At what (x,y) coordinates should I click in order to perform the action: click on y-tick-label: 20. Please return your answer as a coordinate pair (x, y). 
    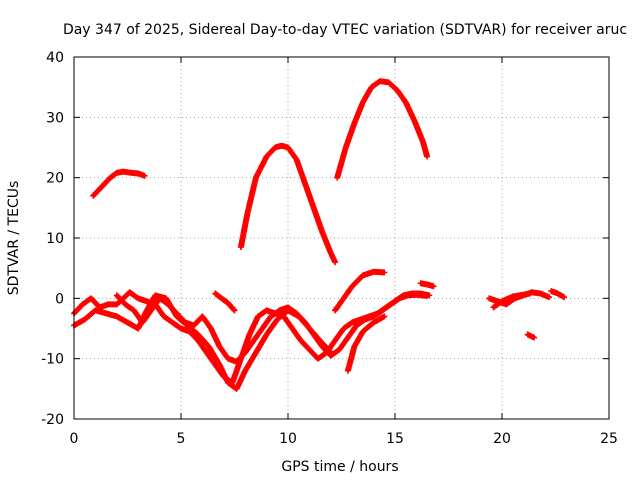
    Looking at the image, I should click on (55, 179).